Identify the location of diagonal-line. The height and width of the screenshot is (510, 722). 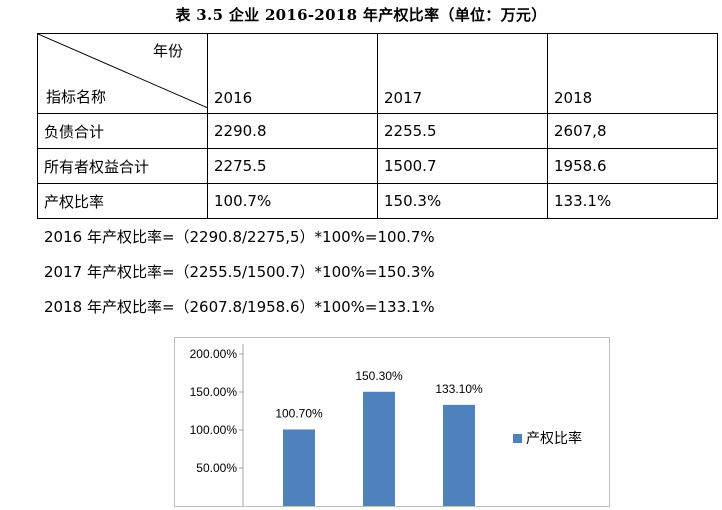
(123, 71).